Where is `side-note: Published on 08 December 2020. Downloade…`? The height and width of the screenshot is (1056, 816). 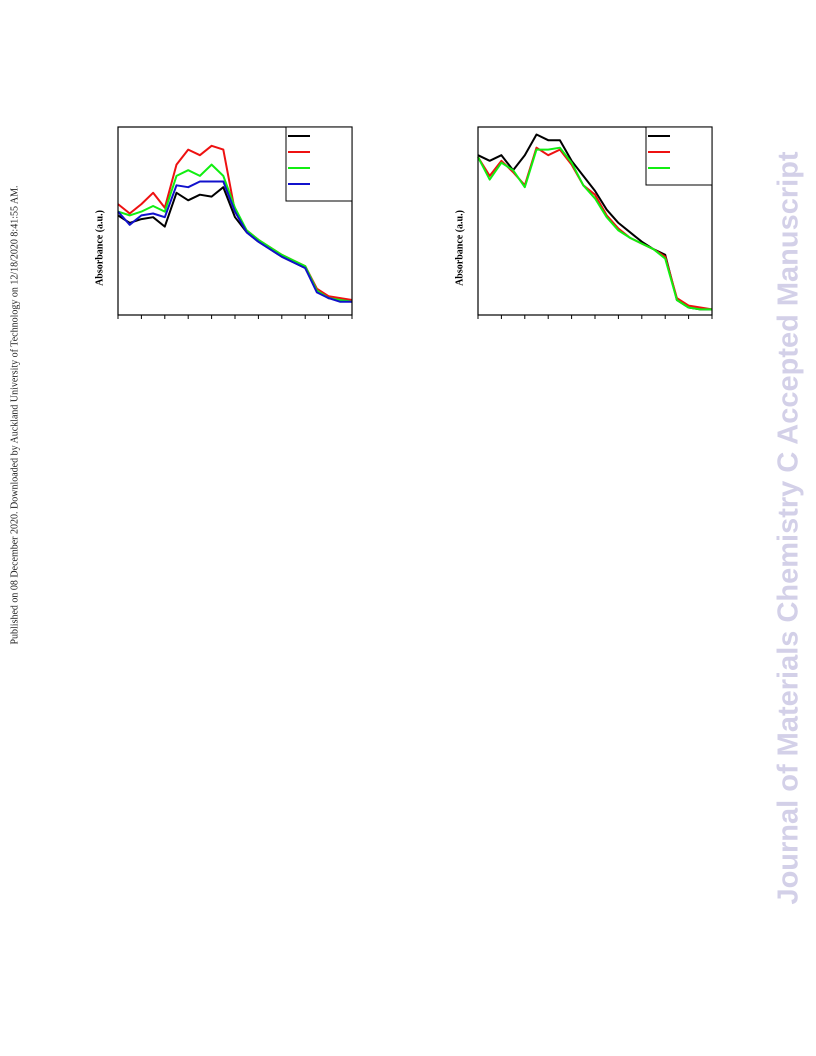
side-note: Published on 08 December 2020. Downloade… is located at coordinates (14, 414).